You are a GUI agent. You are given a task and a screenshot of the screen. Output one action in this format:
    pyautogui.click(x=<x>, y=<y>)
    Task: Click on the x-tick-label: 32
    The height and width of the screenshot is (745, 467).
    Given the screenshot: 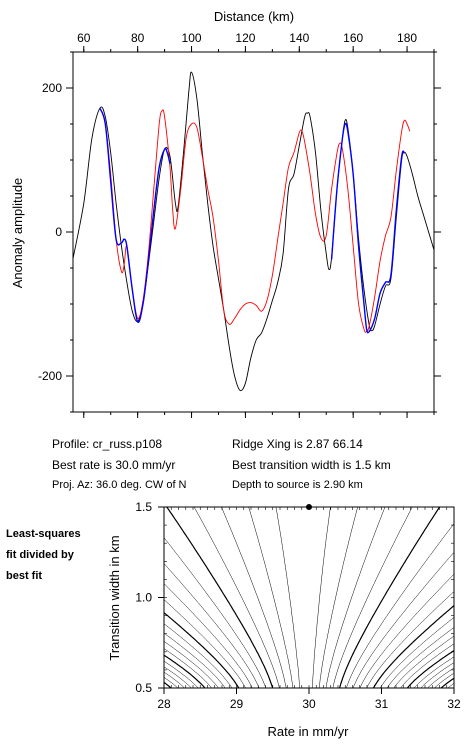 What is the action you would take?
    pyautogui.click(x=454, y=704)
    